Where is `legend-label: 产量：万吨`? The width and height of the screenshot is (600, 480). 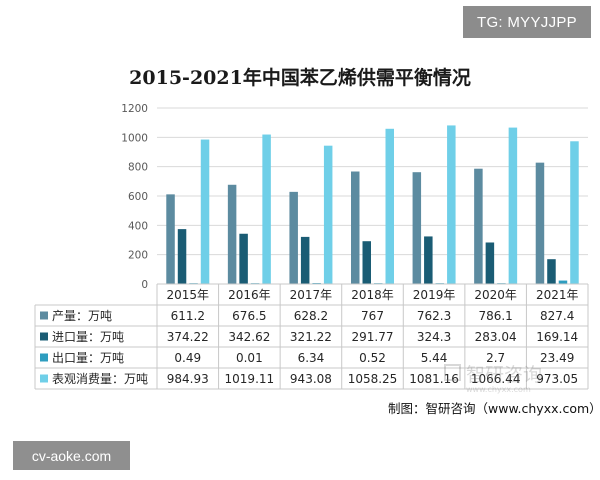
legend-label: 产量：万吨 is located at coordinates (82, 316).